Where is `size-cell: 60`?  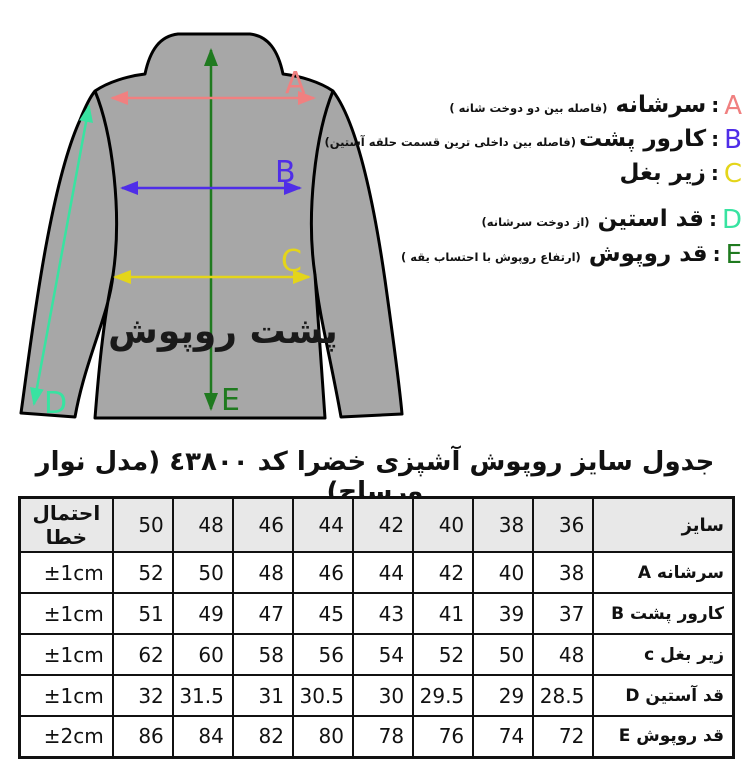 size-cell: 60 is located at coordinates (202, 654).